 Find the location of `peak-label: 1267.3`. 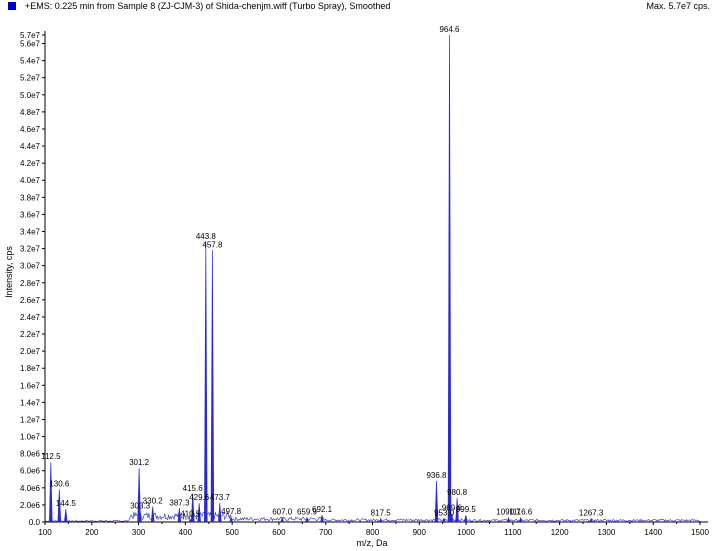

peak-label: 1267.3 is located at coordinates (591, 513).